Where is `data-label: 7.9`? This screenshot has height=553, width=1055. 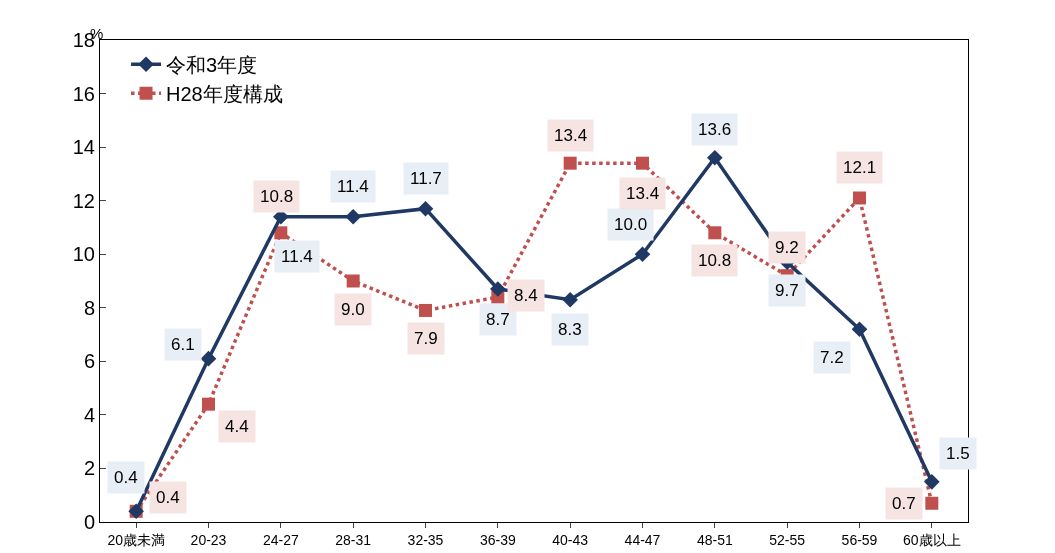
data-label: 7.9 is located at coordinates (426, 338).